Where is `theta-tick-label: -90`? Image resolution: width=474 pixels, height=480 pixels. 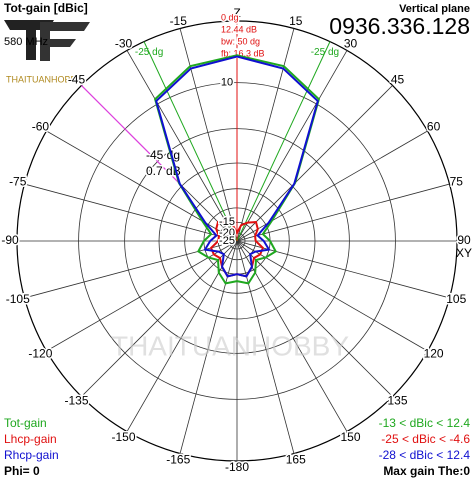
theta-tick-label: -90 is located at coordinates (10, 240).